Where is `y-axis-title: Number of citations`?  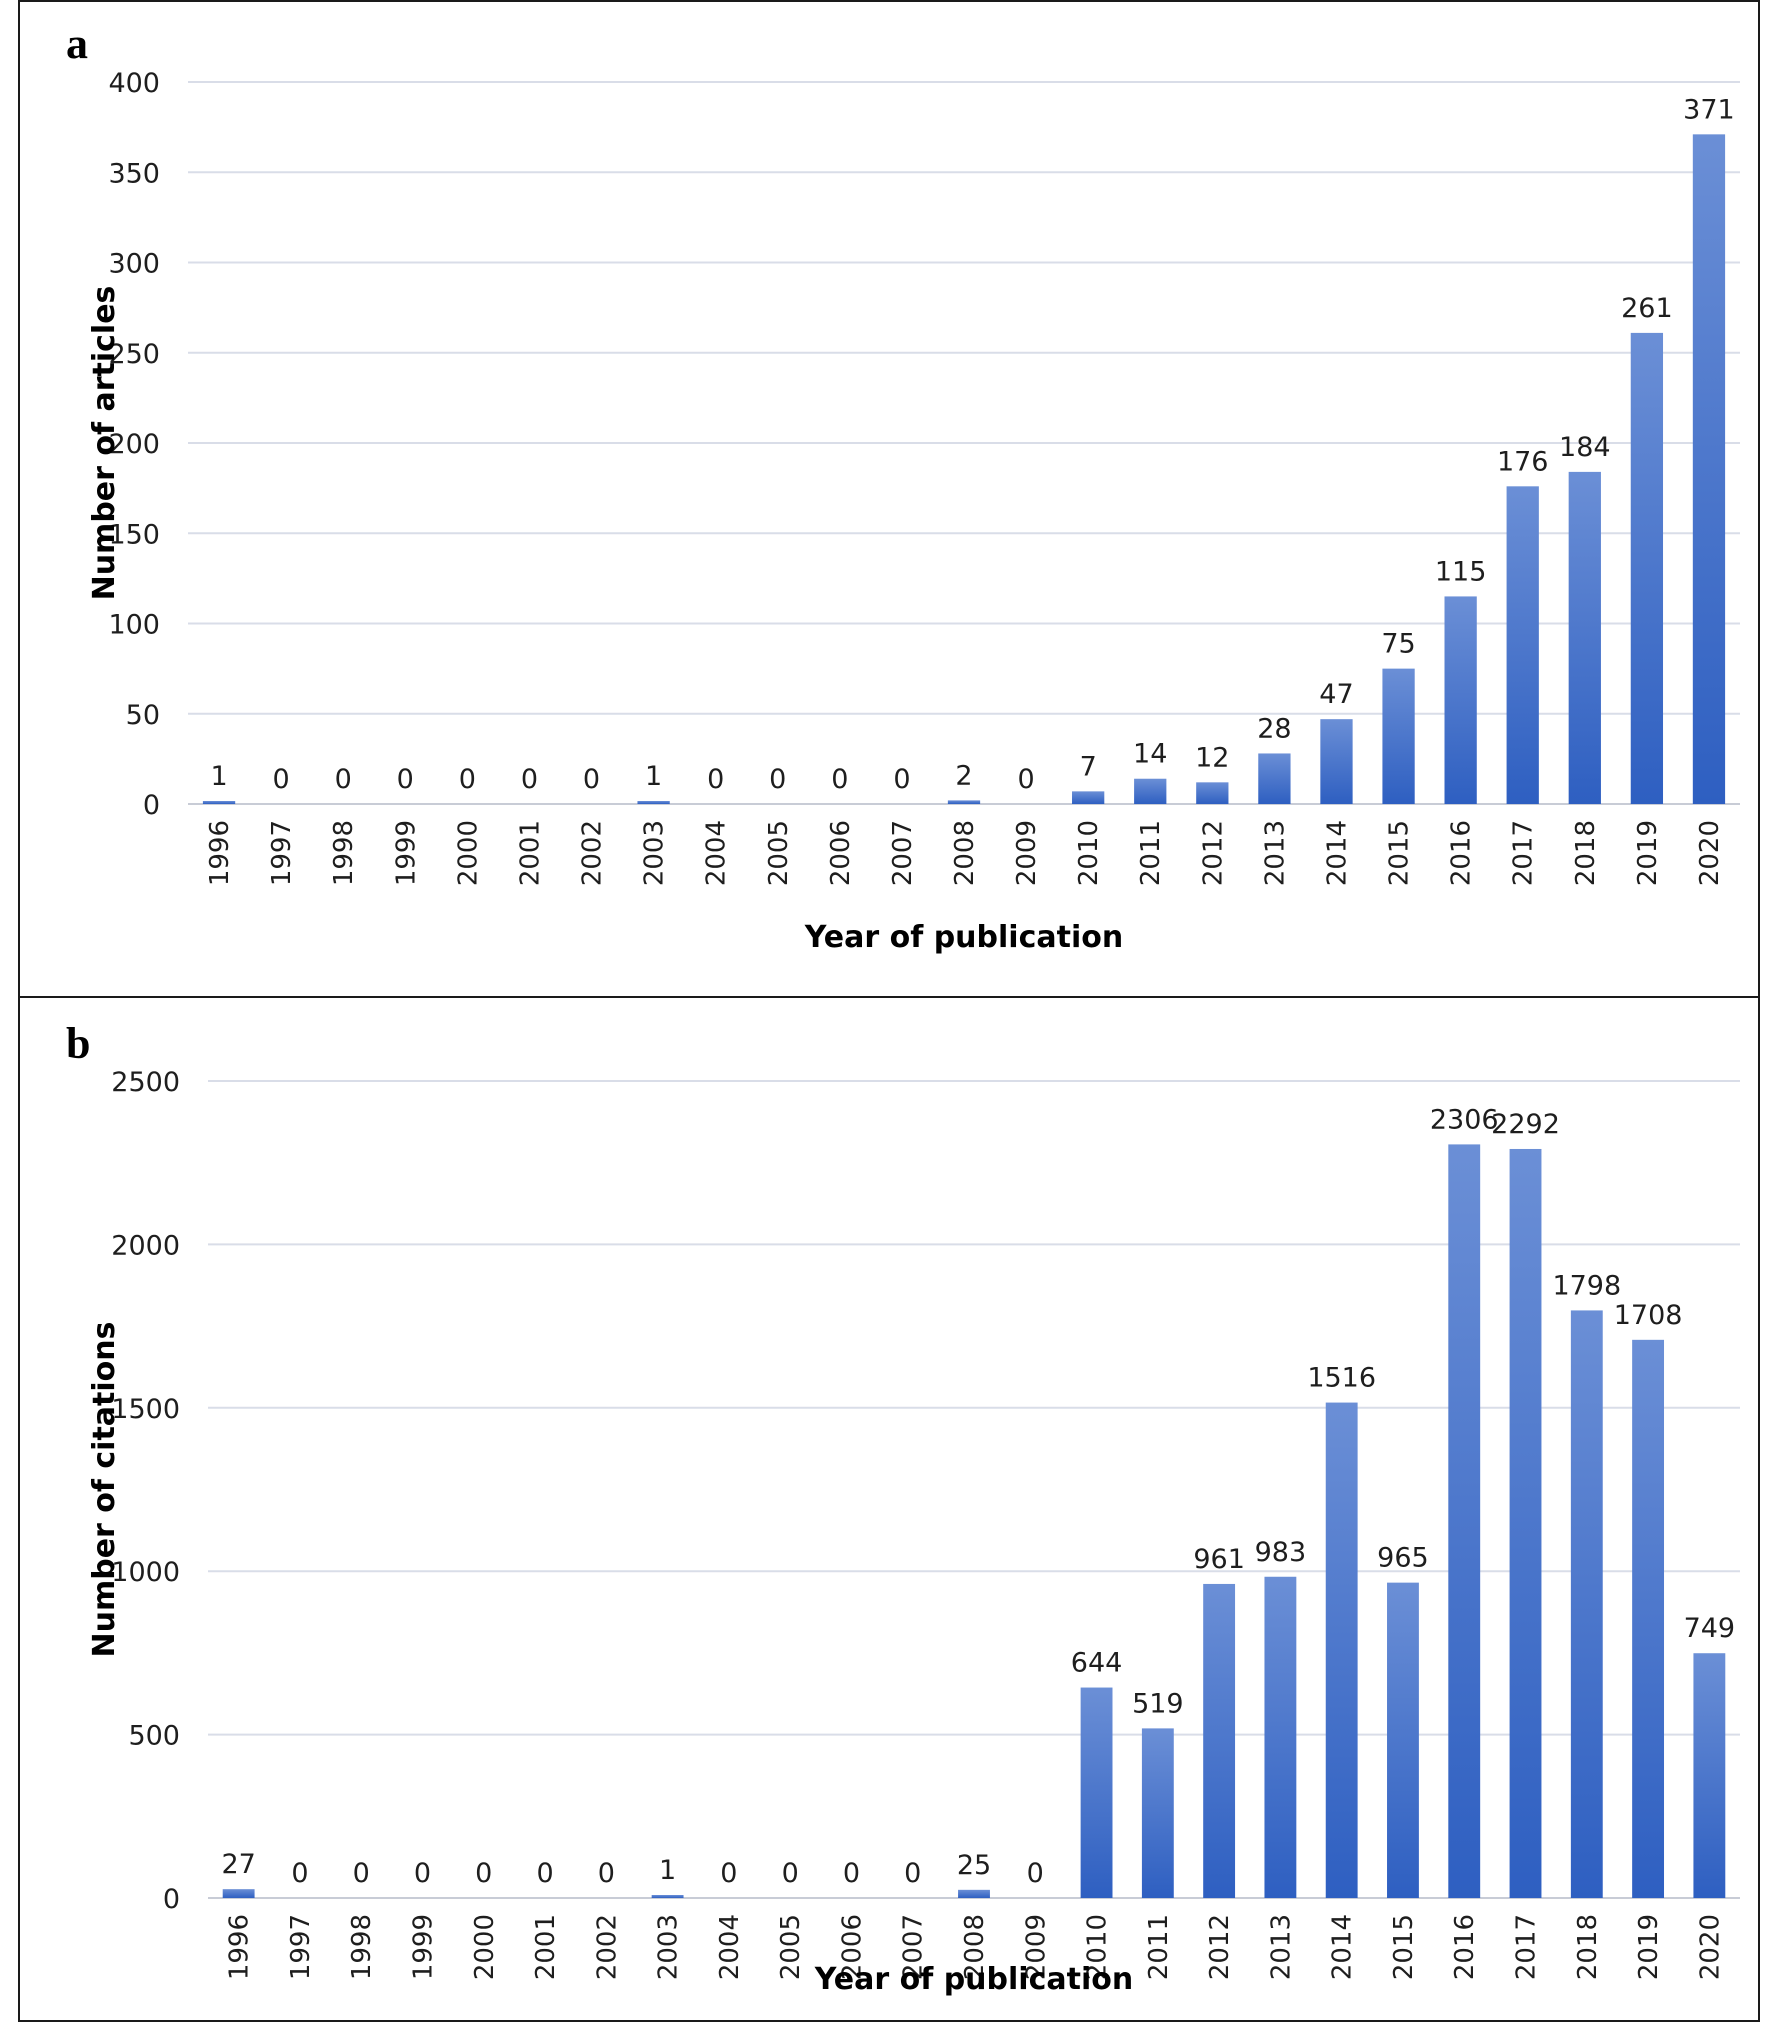 y-axis-title: Number of citations is located at coordinates (104, 1490).